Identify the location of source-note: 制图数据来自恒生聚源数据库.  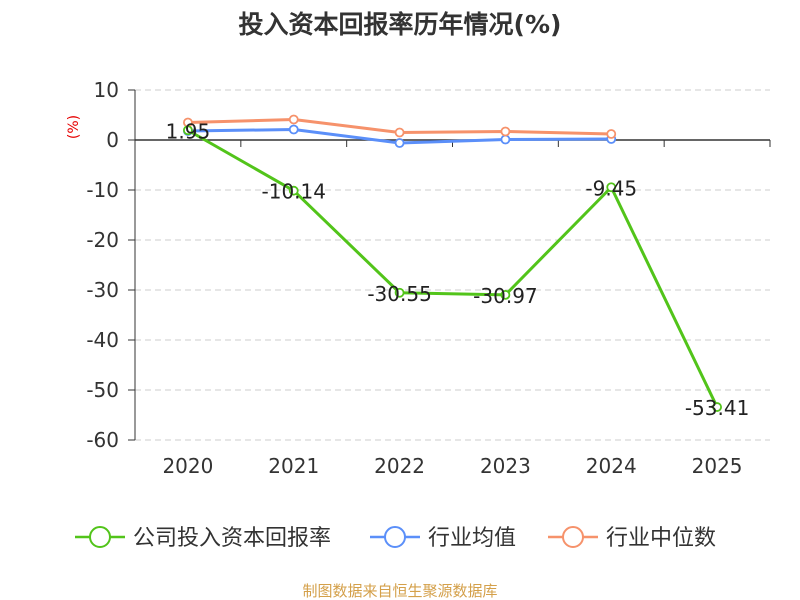
(399, 591).